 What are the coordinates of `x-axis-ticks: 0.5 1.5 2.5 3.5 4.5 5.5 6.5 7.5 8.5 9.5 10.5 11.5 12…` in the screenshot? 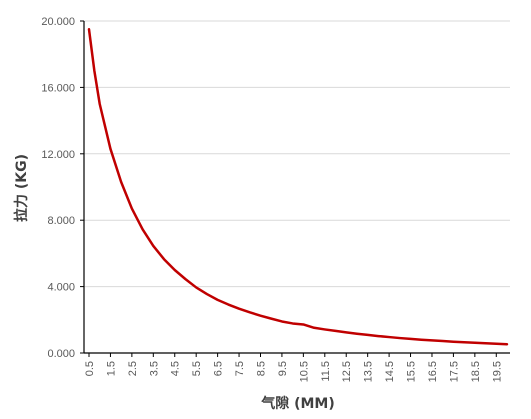 It's located at (293, 367).